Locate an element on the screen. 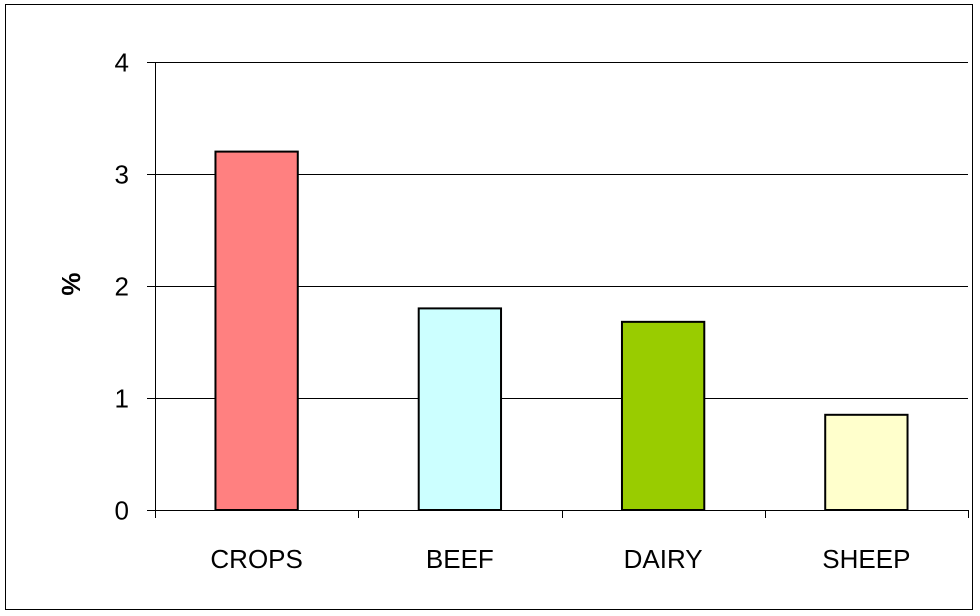 The height and width of the screenshot is (616, 980). y-tick-label: 0 is located at coordinates (122, 511).